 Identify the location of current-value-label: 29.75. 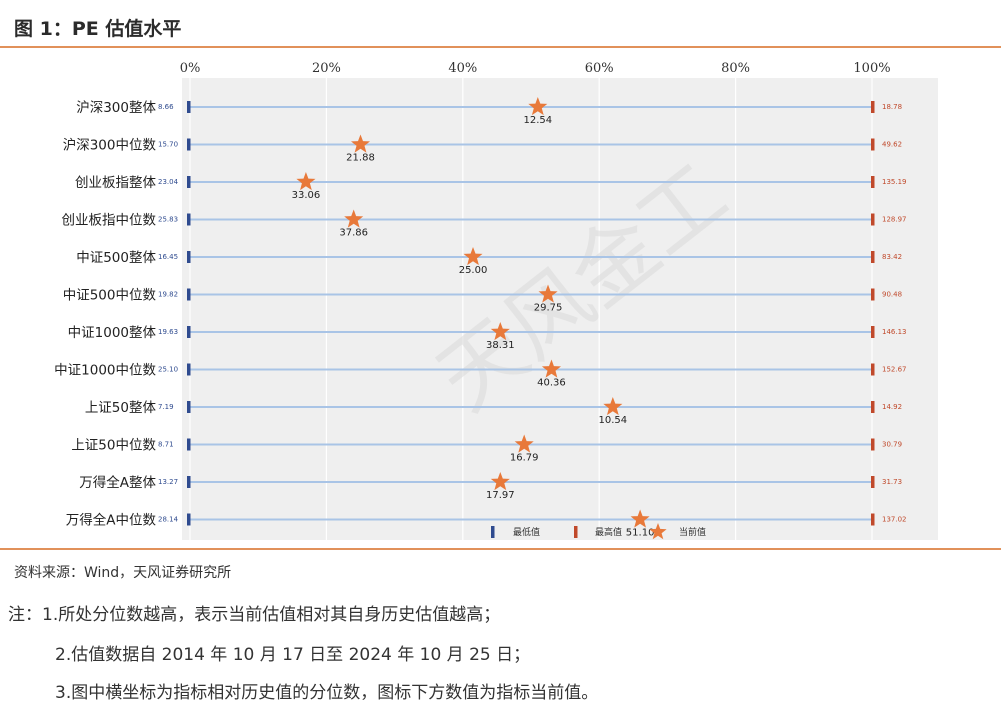
(548, 308).